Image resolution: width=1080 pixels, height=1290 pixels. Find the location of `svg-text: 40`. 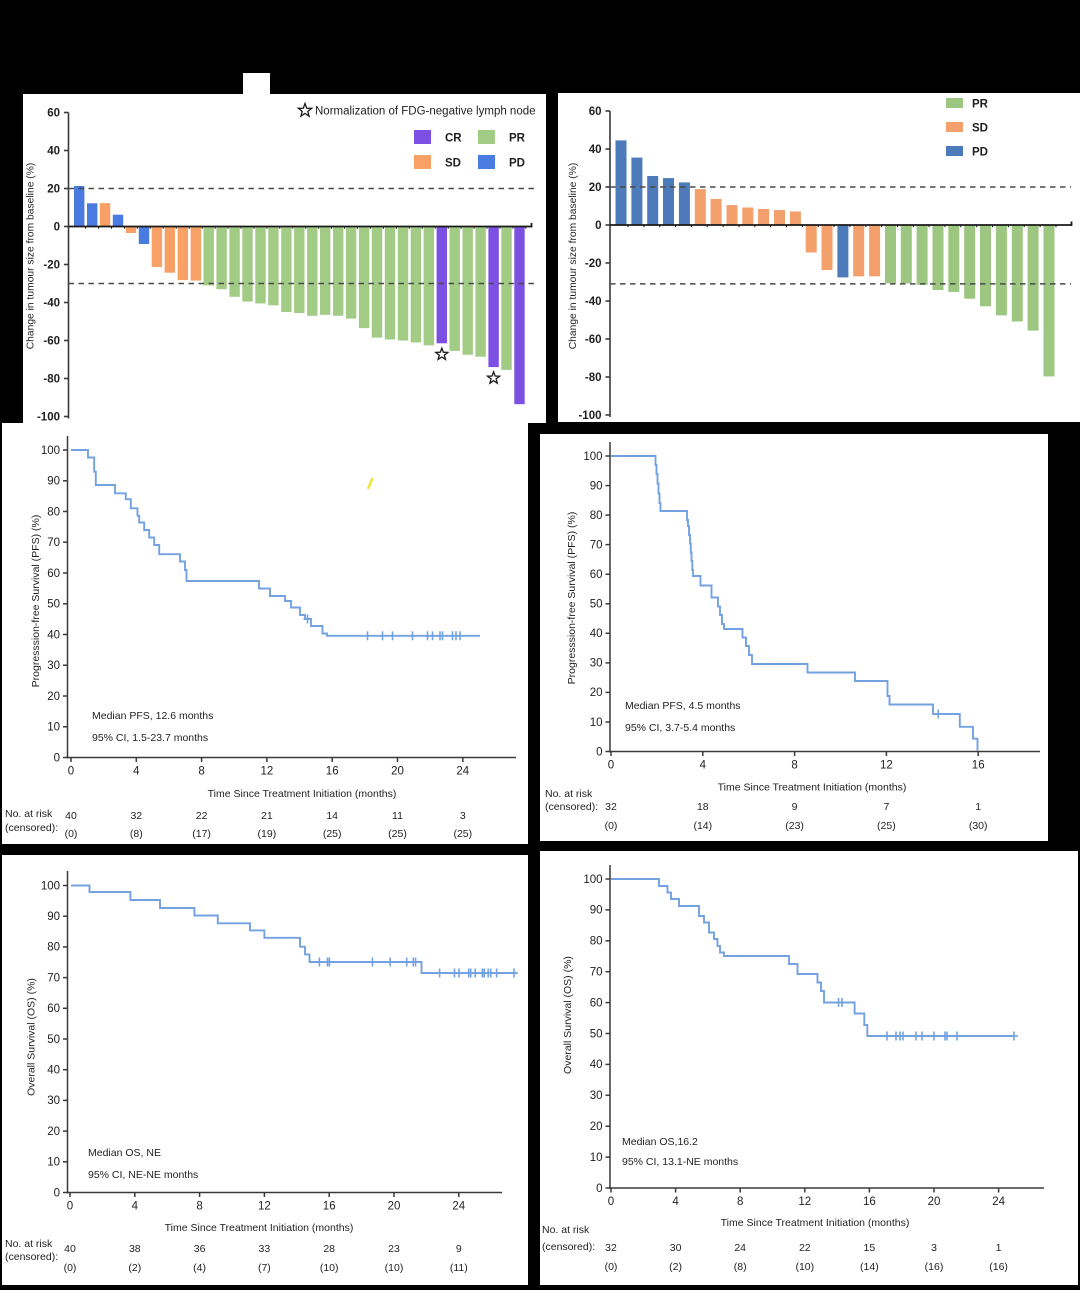

svg-text: 40 is located at coordinates (53, 1071).